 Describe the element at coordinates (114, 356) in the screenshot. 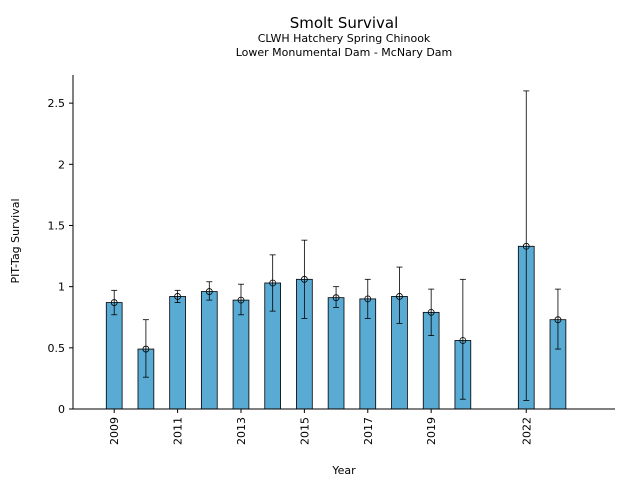

I see `bar-2009` at that location.